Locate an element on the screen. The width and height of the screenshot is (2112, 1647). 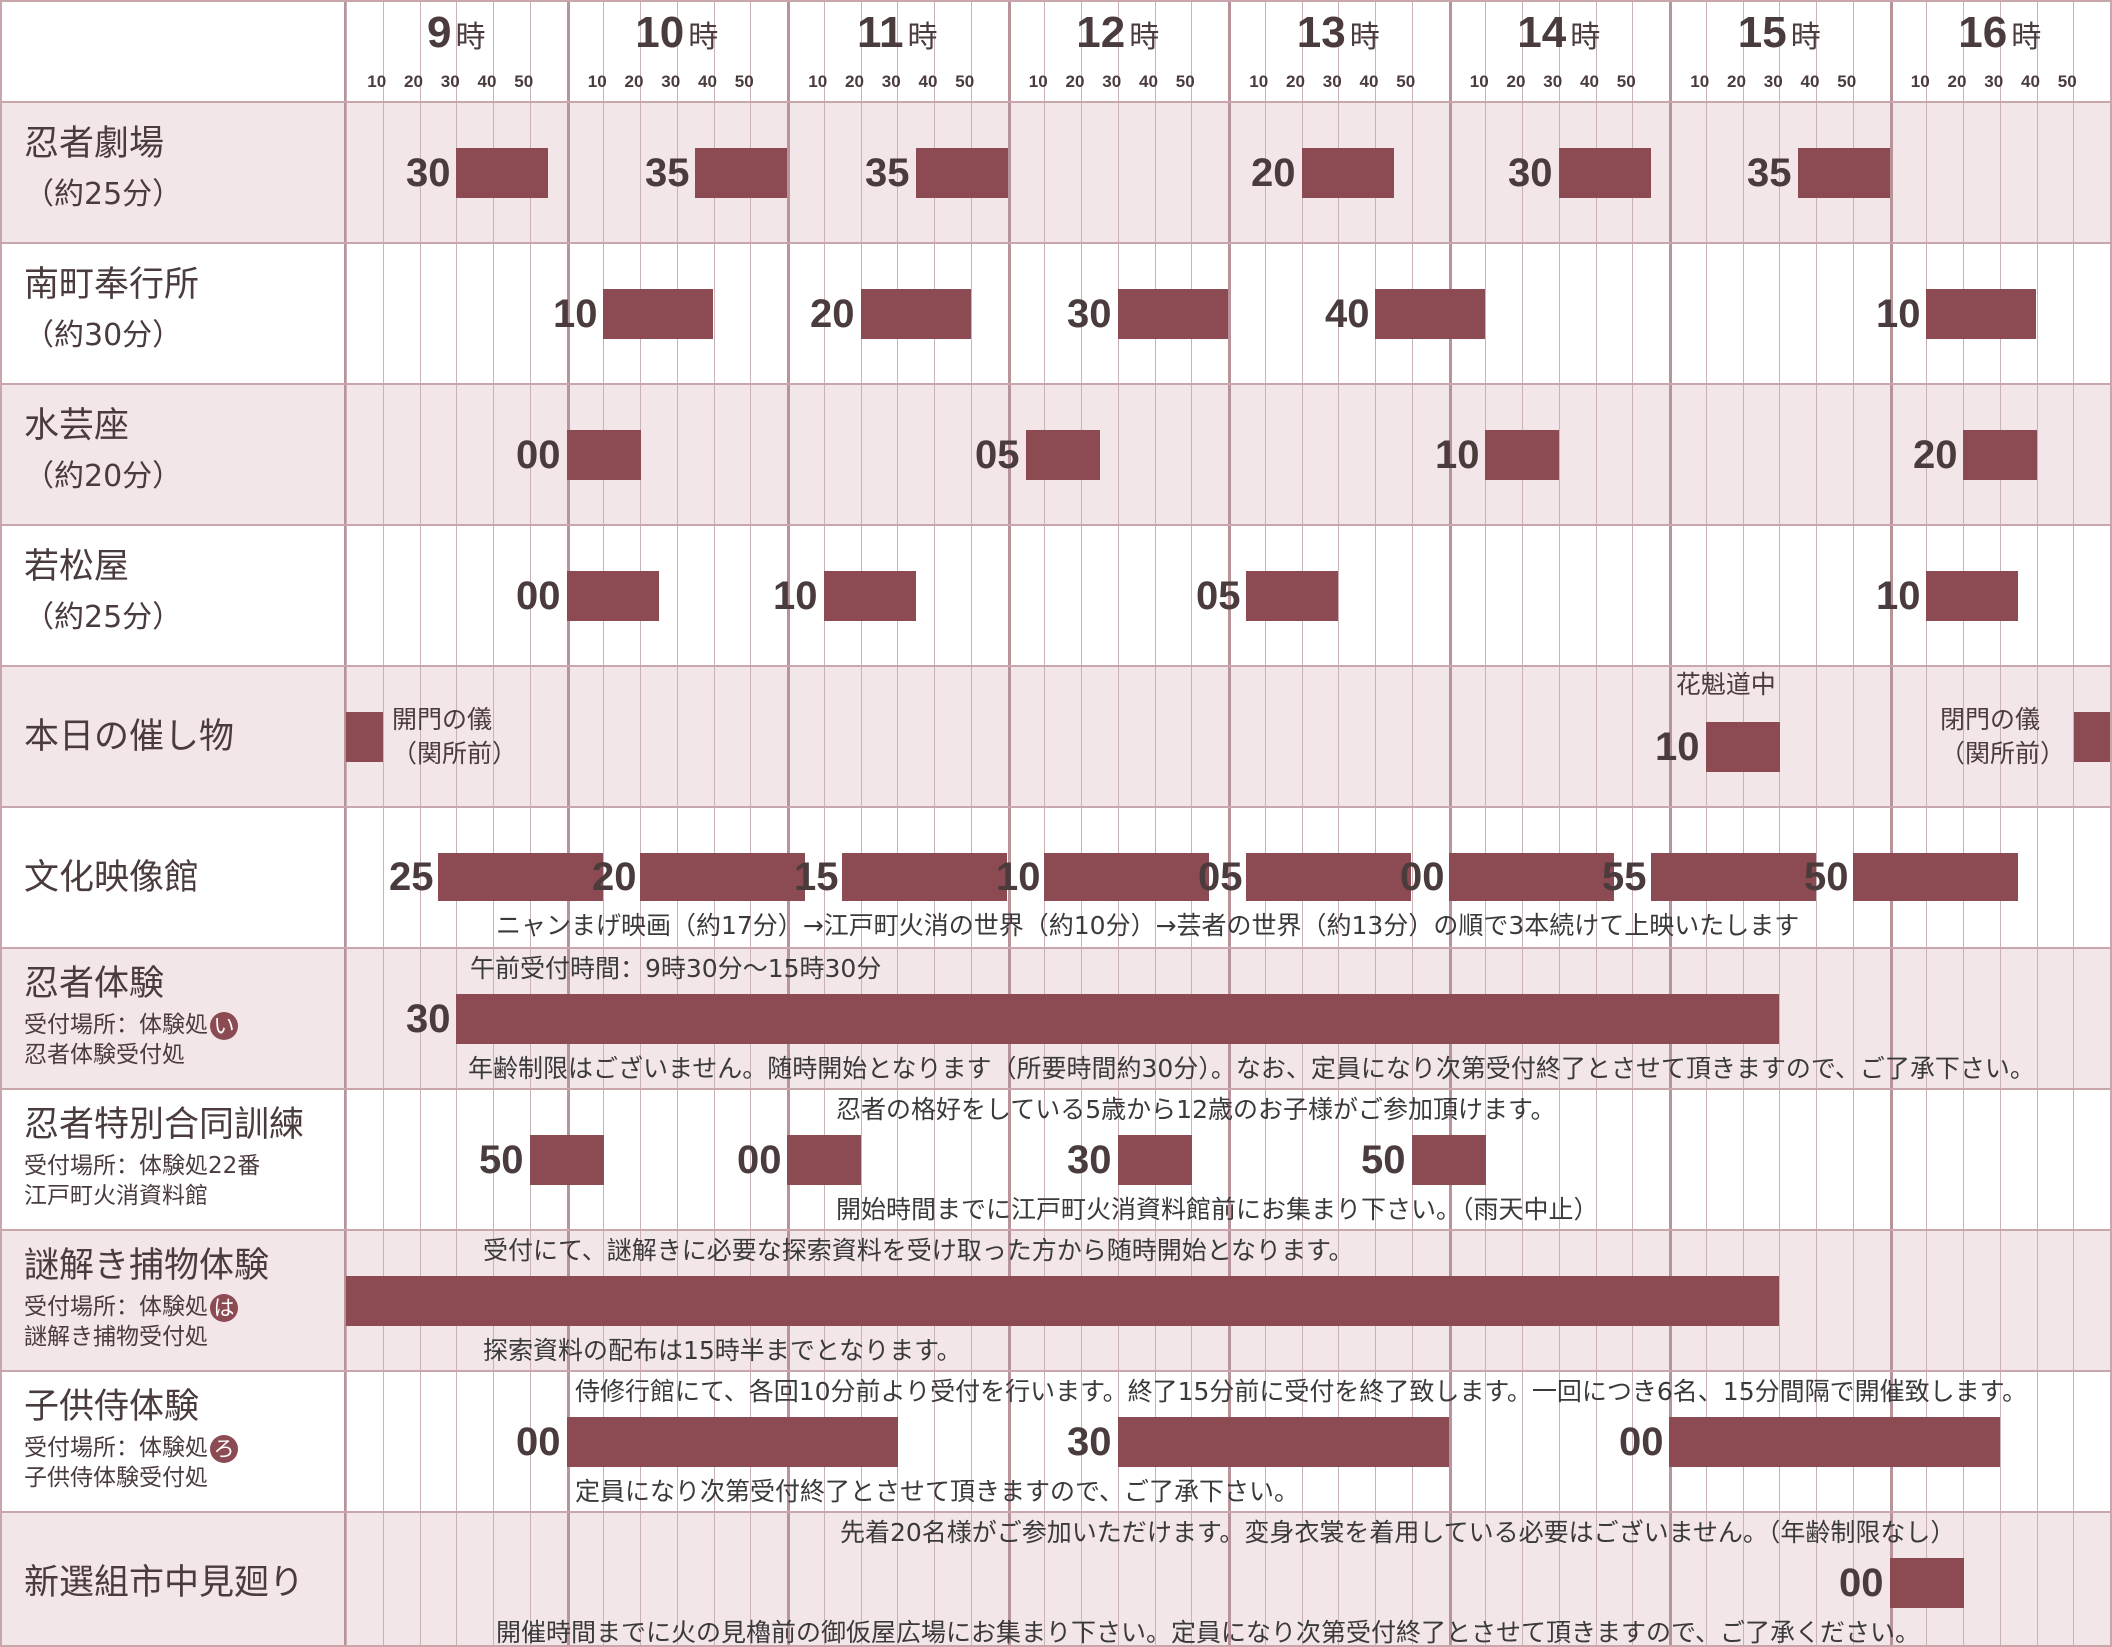
hour-label: 15 時 is located at coordinates (1779, 33).